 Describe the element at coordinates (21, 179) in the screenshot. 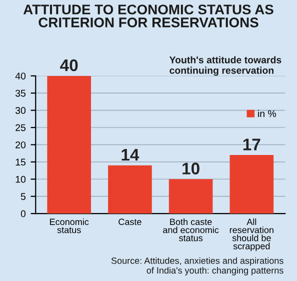

I see `y-tick-label: 10` at that location.